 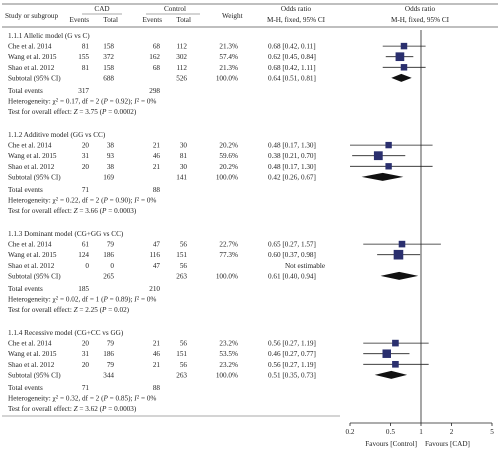 I want to click on study-cad-total: 186, so click(x=108, y=255).